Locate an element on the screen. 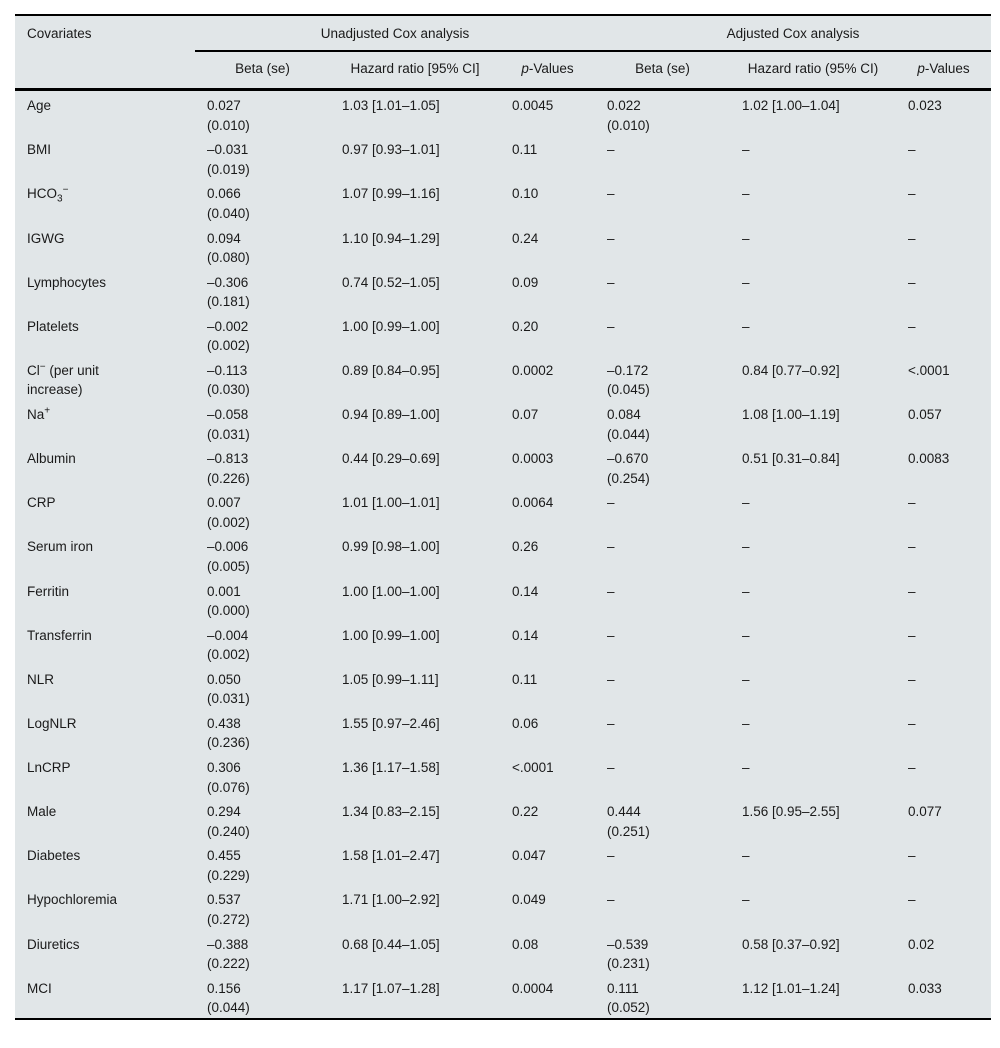 This screenshot has width=1000, height=1048. unadjusted-hr-cell: 0.97 [0.93–1.01] is located at coordinates (391, 150).